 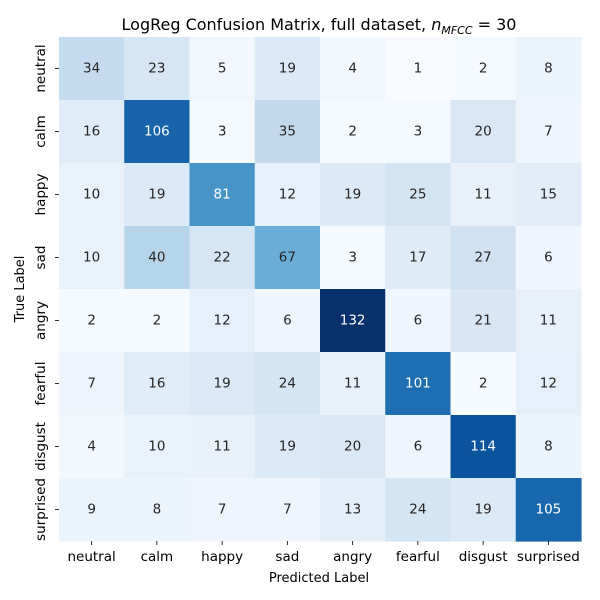 I want to click on heatmap-cell-r4-c2, so click(x=222, y=321).